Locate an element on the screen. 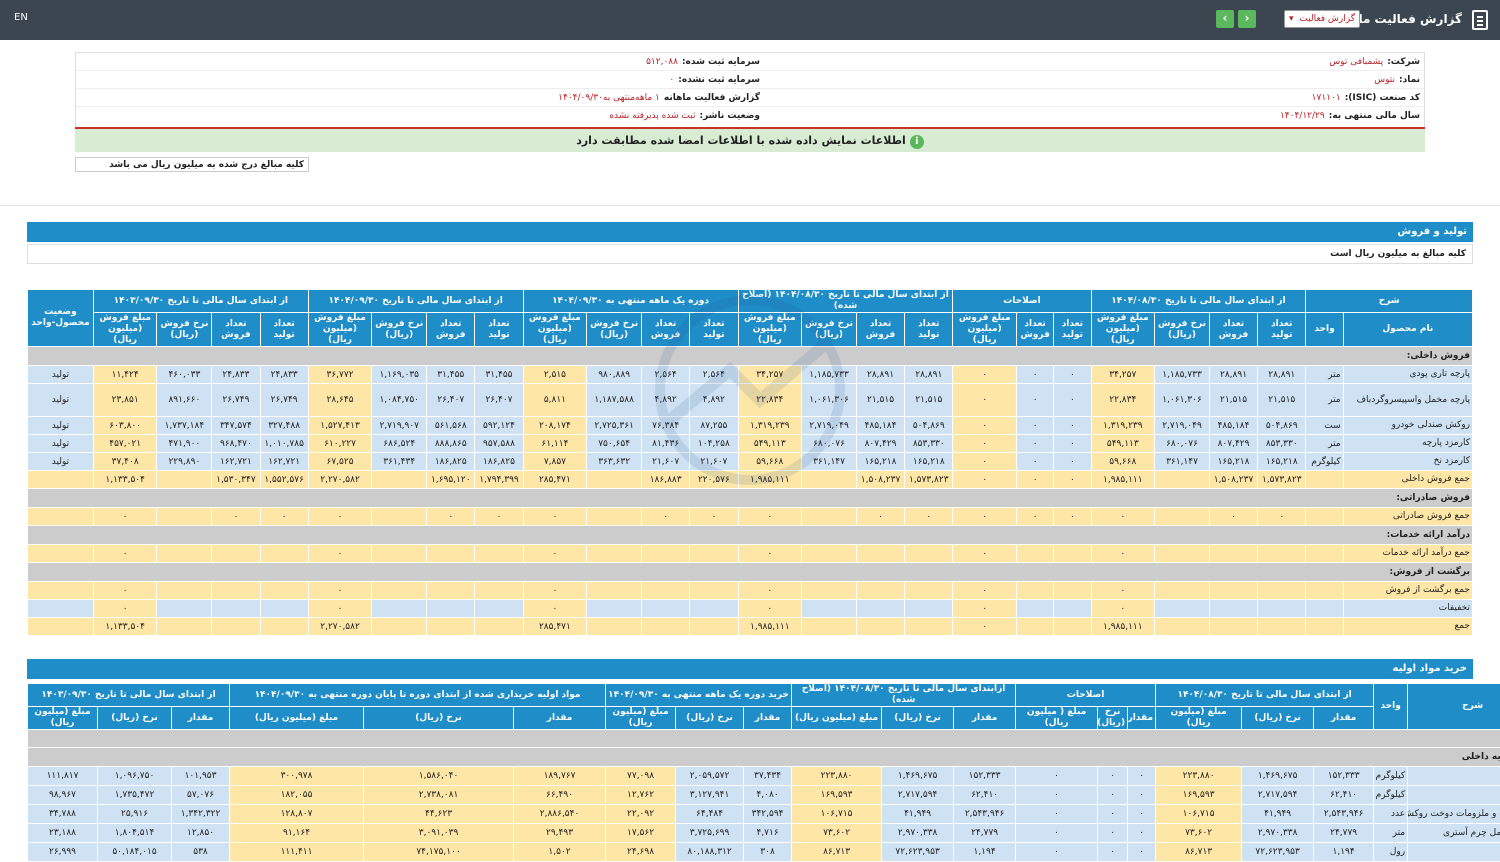  table-cell: ۶۴,۴۸۴ is located at coordinates (710, 814).